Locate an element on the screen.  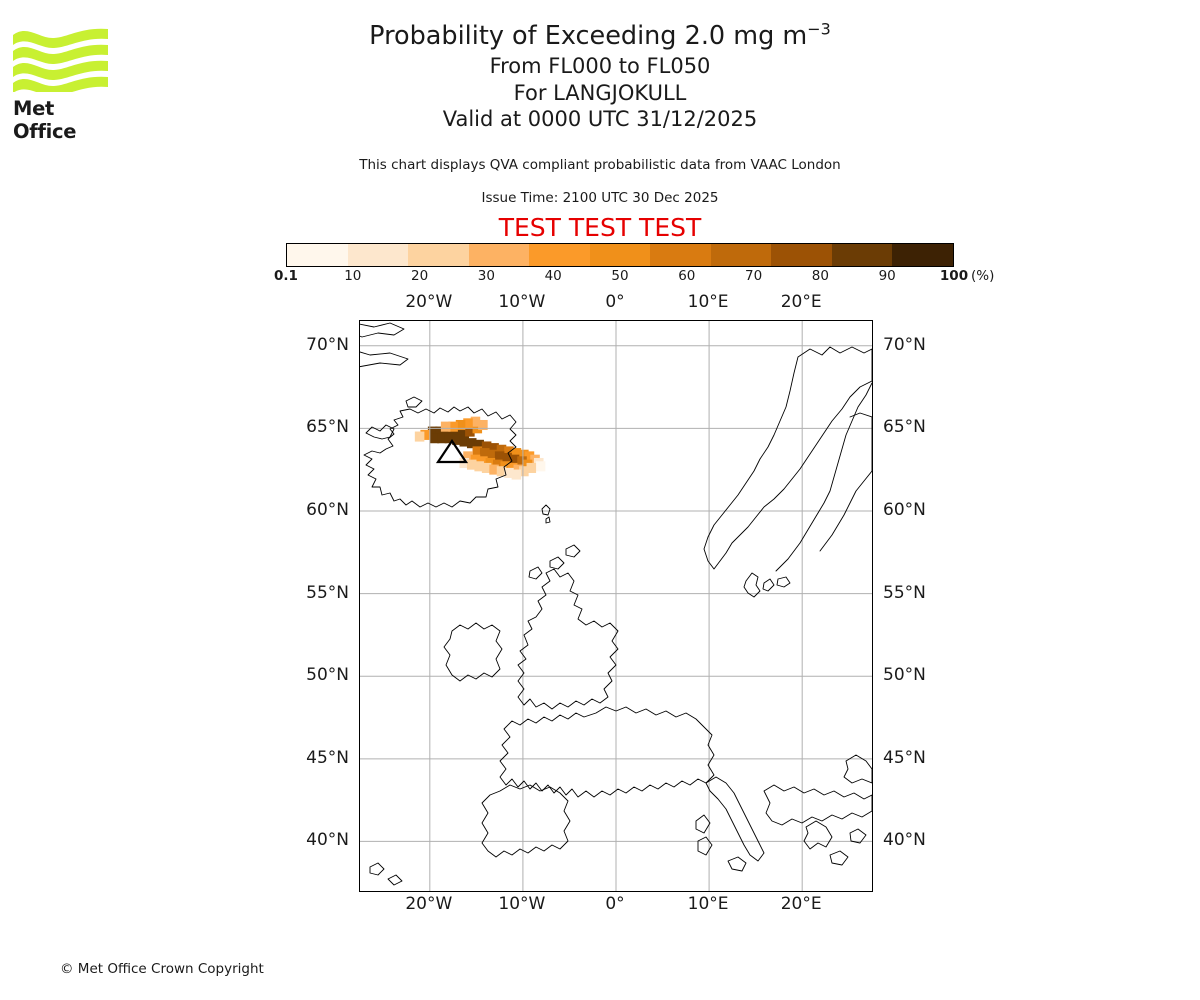
title-flight-level: From FL000 to FL050 is located at coordinates (600, 66).